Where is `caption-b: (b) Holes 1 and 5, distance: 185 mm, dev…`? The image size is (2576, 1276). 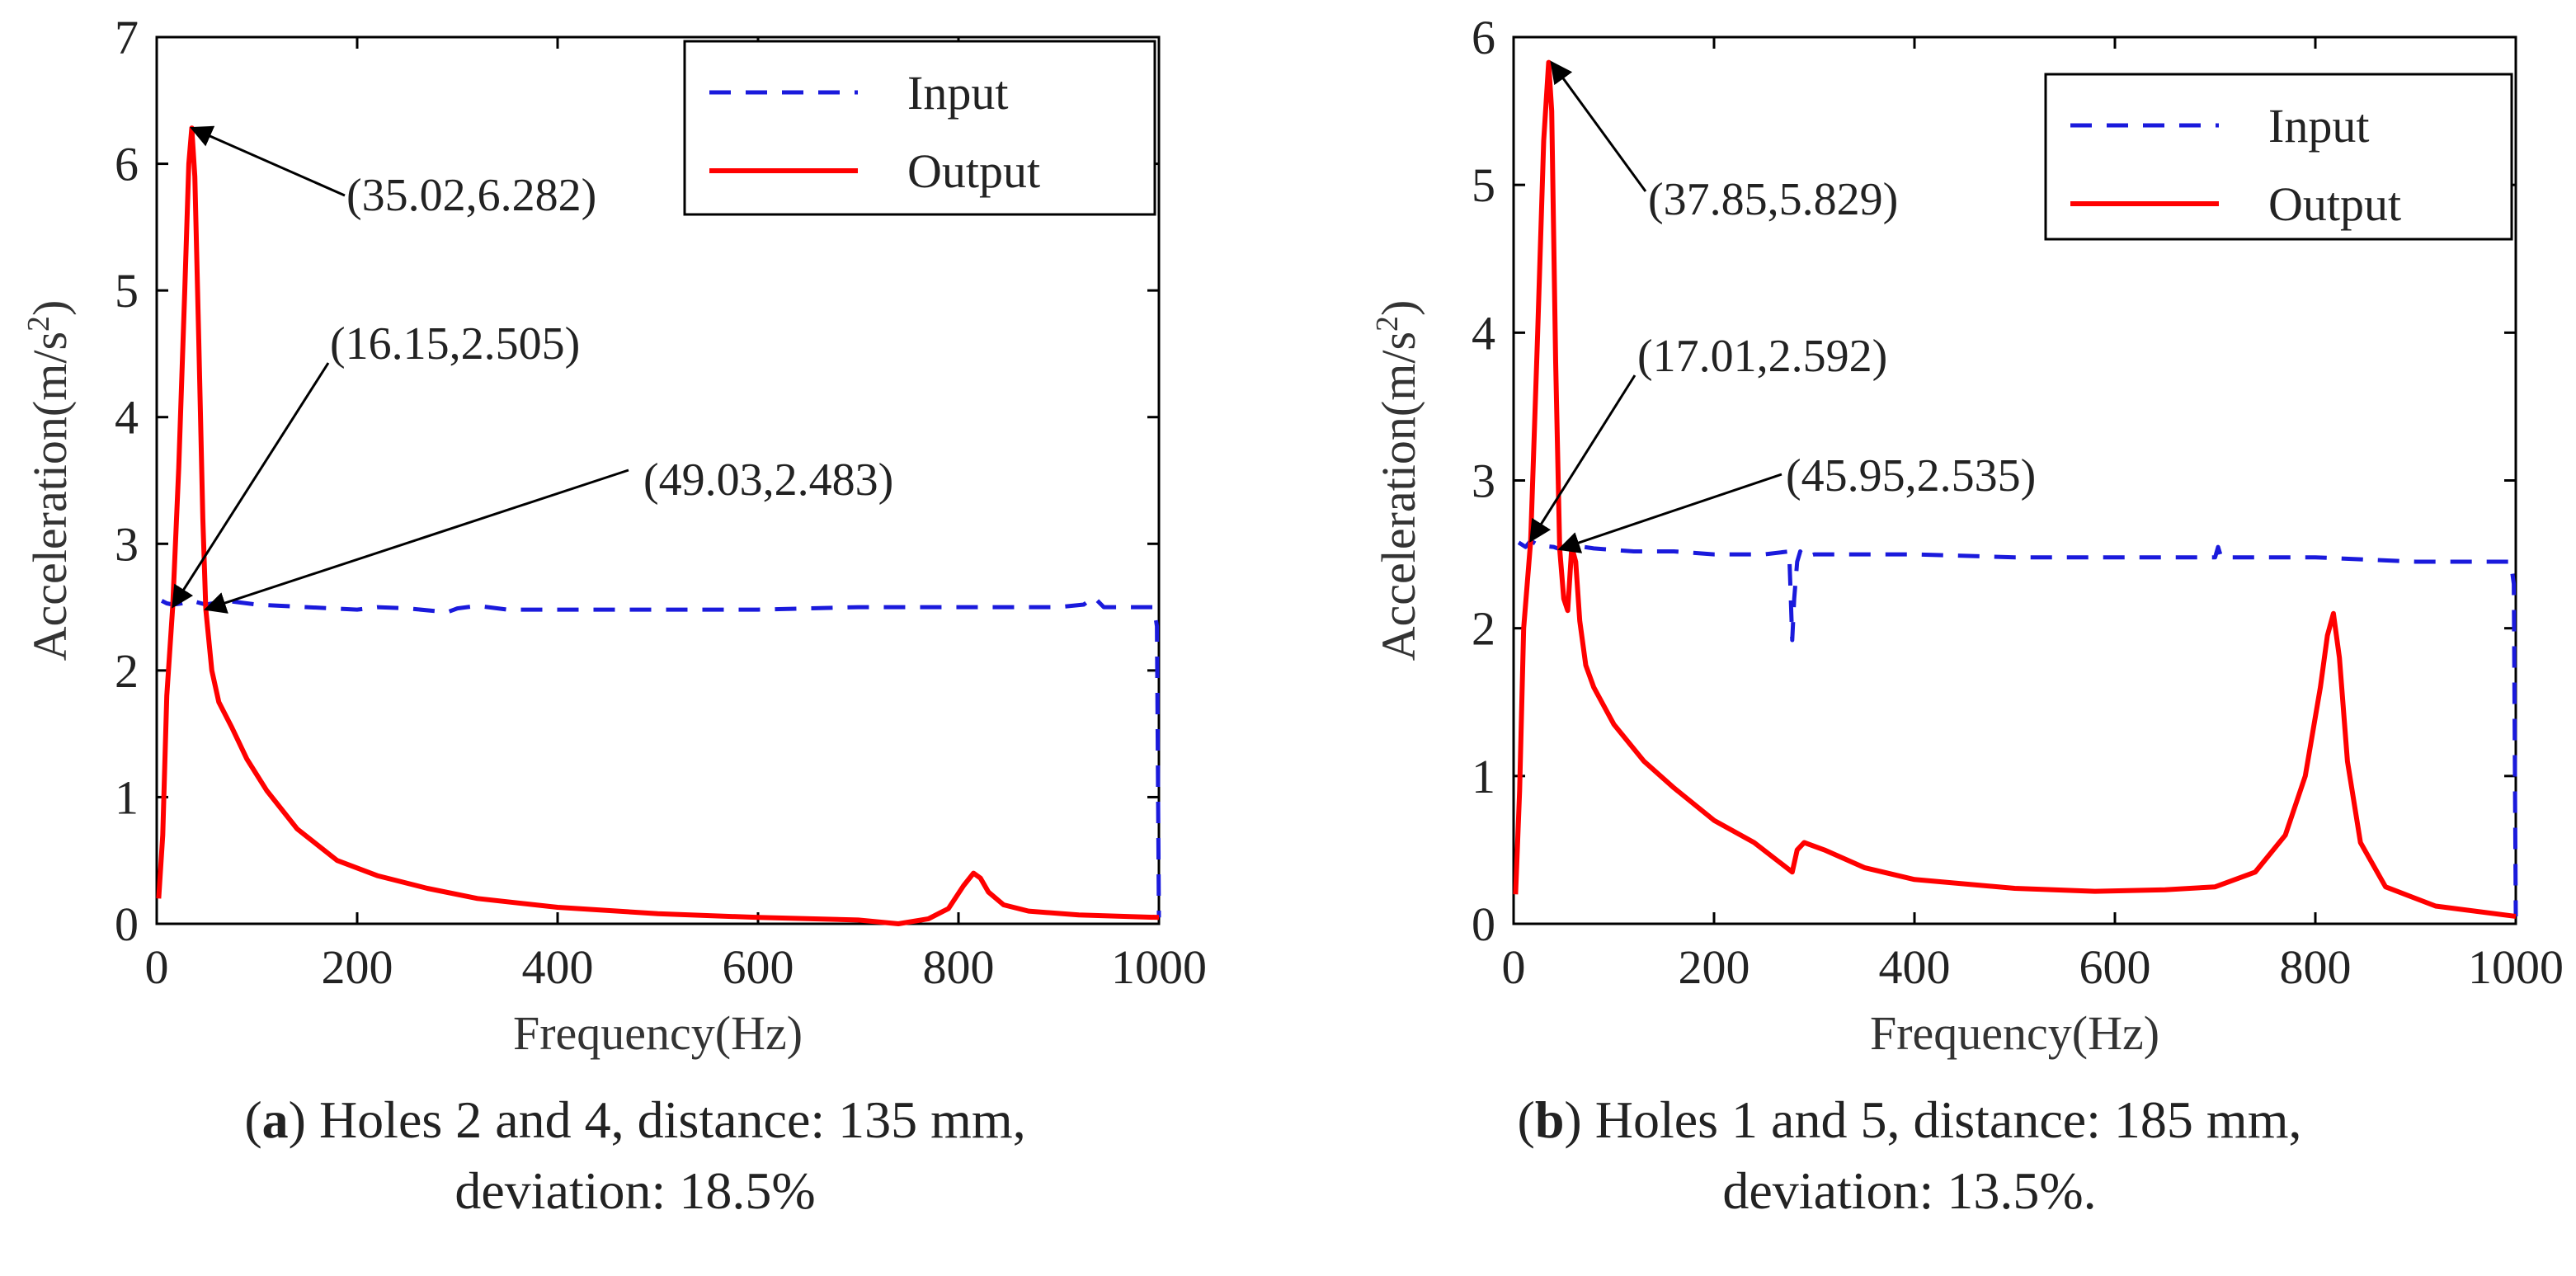
caption-b: (b) Holes 1 and 5, distance: 185 mm, dev… is located at coordinates (1909, 1156).